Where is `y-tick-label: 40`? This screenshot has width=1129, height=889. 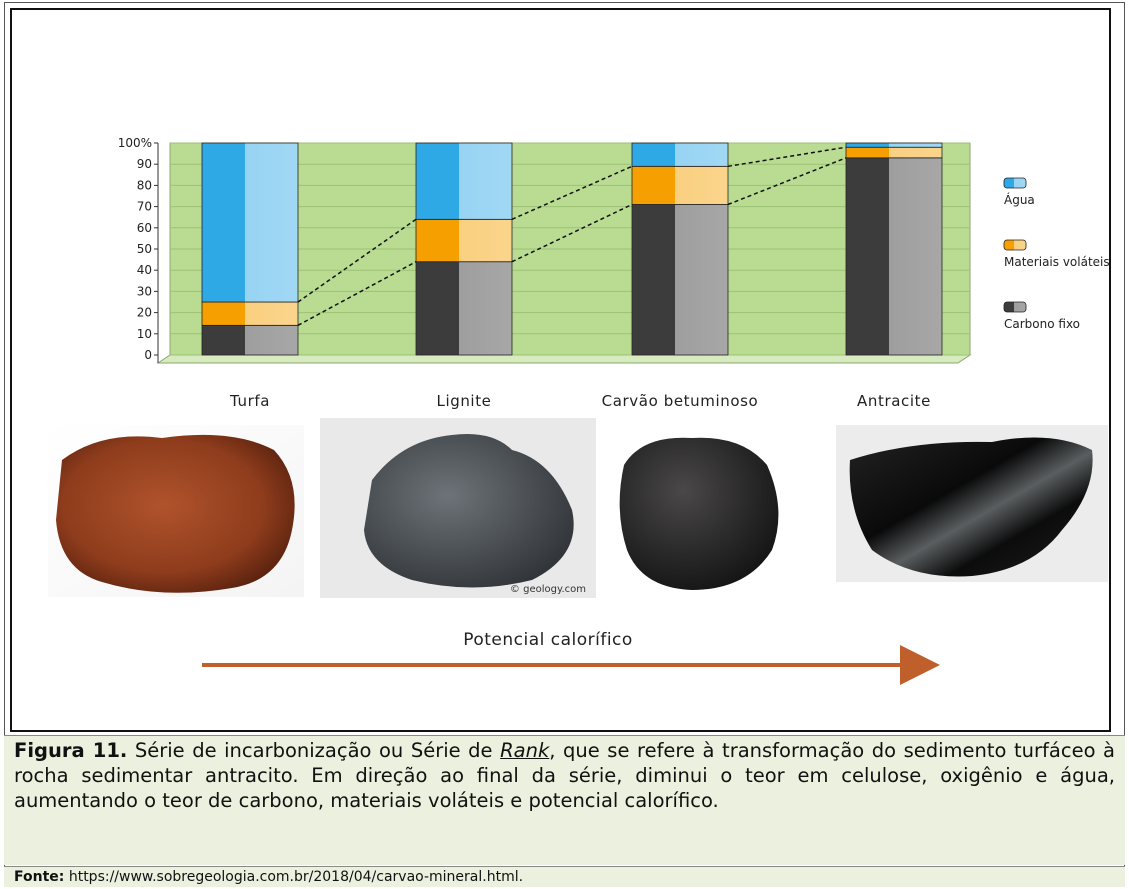 y-tick-label: 40 is located at coordinates (144, 270).